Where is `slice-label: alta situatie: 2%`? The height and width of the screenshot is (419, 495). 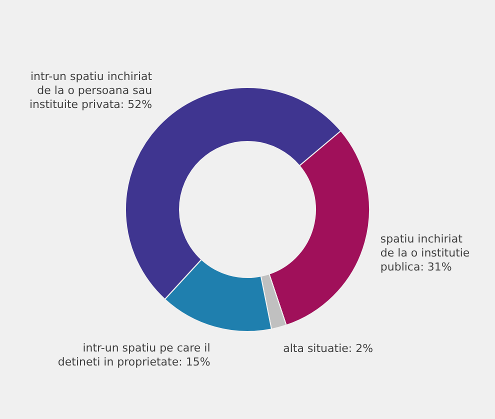 slice-label: alta situatie: 2% is located at coordinates (328, 348).